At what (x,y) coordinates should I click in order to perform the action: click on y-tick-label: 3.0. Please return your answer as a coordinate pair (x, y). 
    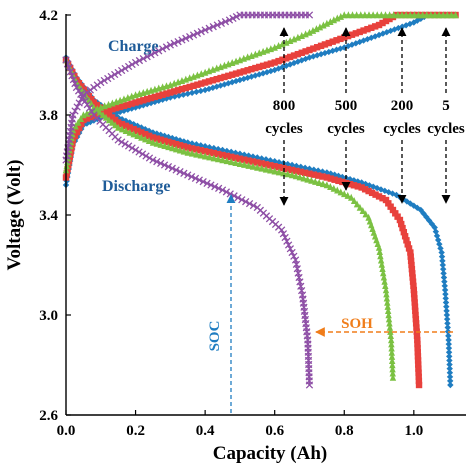
    Looking at the image, I should click on (48, 316).